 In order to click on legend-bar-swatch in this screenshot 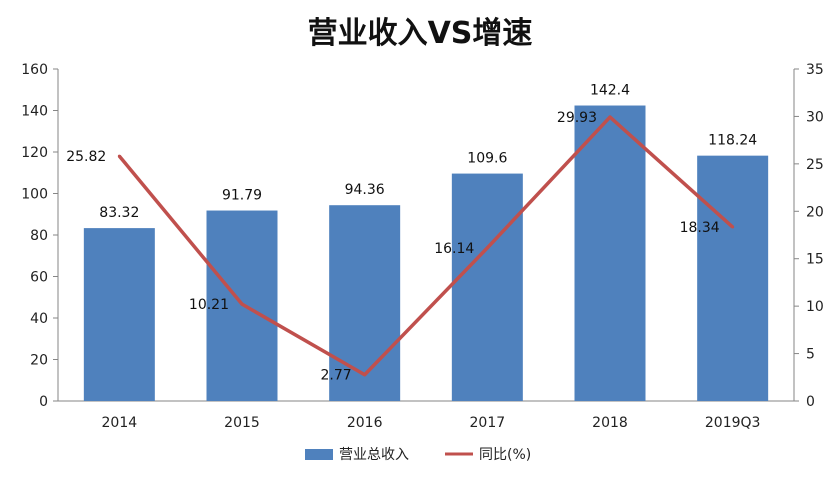, I will do `click(319, 454)`.